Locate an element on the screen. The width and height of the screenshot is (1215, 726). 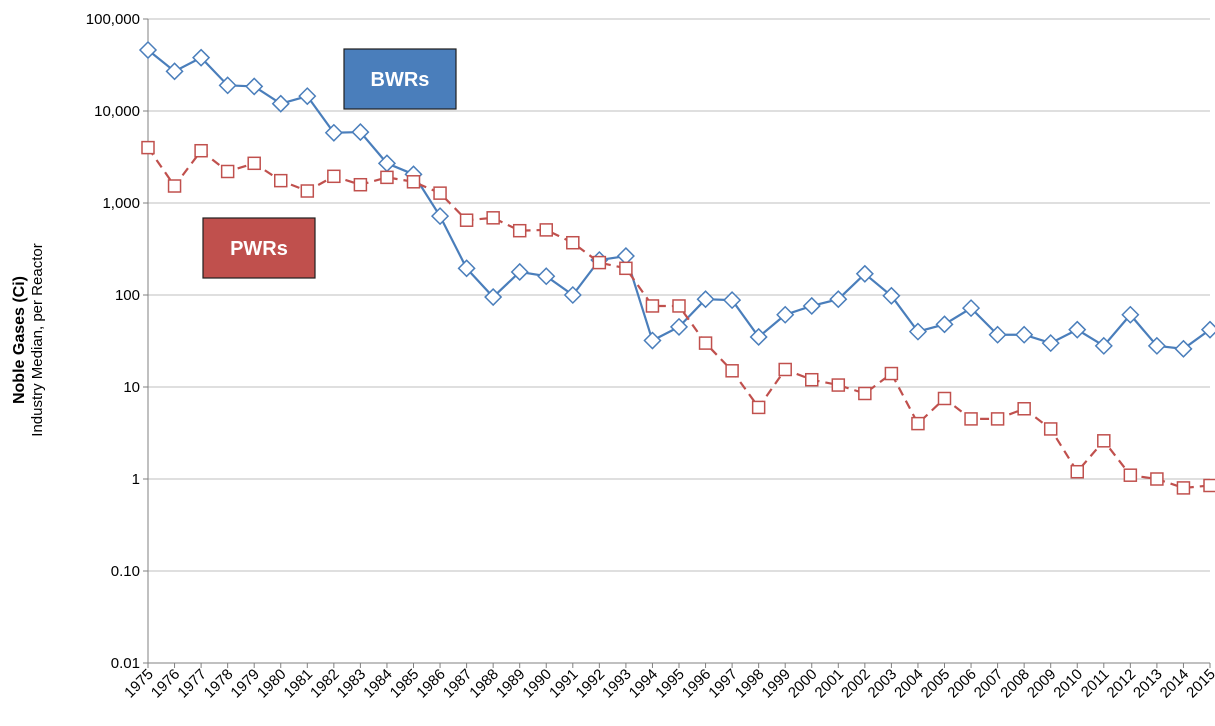
x-tick-label: 1988 is located at coordinates (484, 684).